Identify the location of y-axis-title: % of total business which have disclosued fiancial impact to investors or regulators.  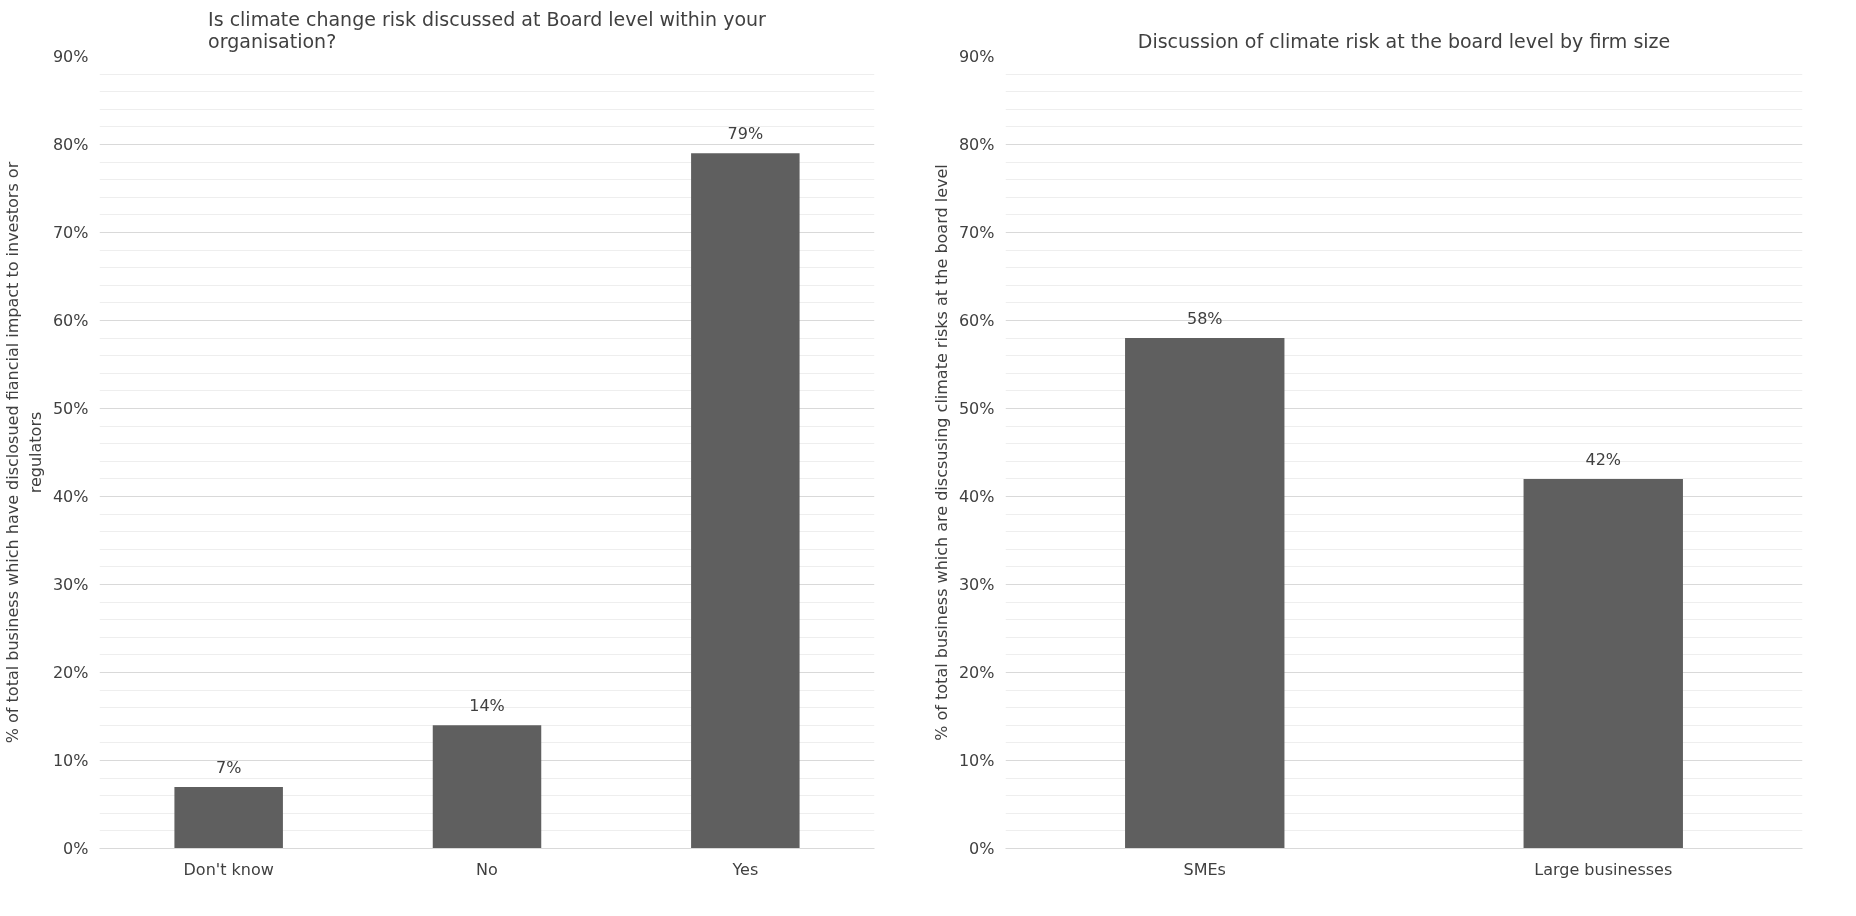
(24, 452).